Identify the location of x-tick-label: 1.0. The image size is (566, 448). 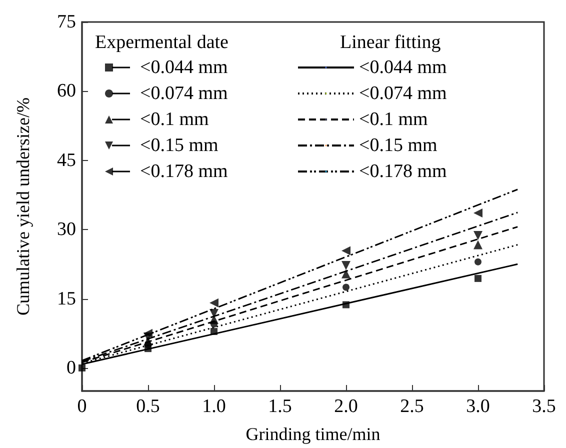
(214, 406).